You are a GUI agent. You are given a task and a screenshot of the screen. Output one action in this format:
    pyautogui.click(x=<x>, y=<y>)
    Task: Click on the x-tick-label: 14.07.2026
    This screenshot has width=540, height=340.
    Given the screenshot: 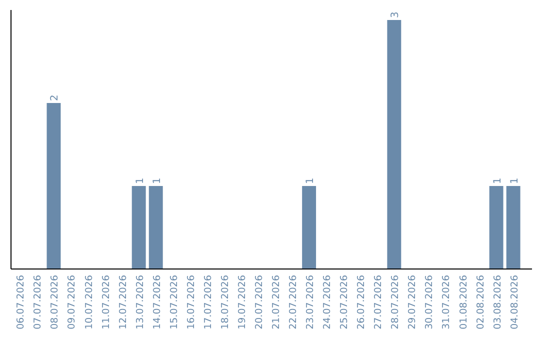 What is the action you would take?
    pyautogui.click(x=157, y=302)
    